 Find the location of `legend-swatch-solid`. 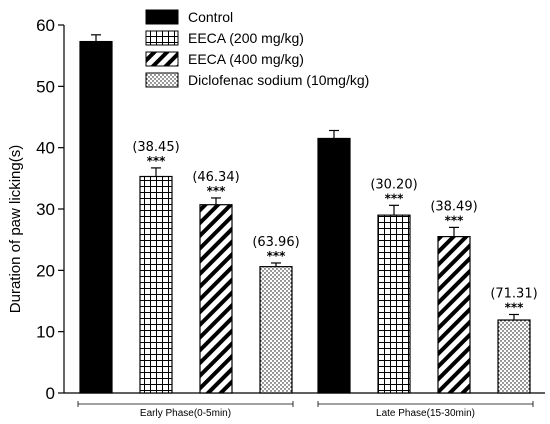

legend-swatch-solid is located at coordinates (162, 17).